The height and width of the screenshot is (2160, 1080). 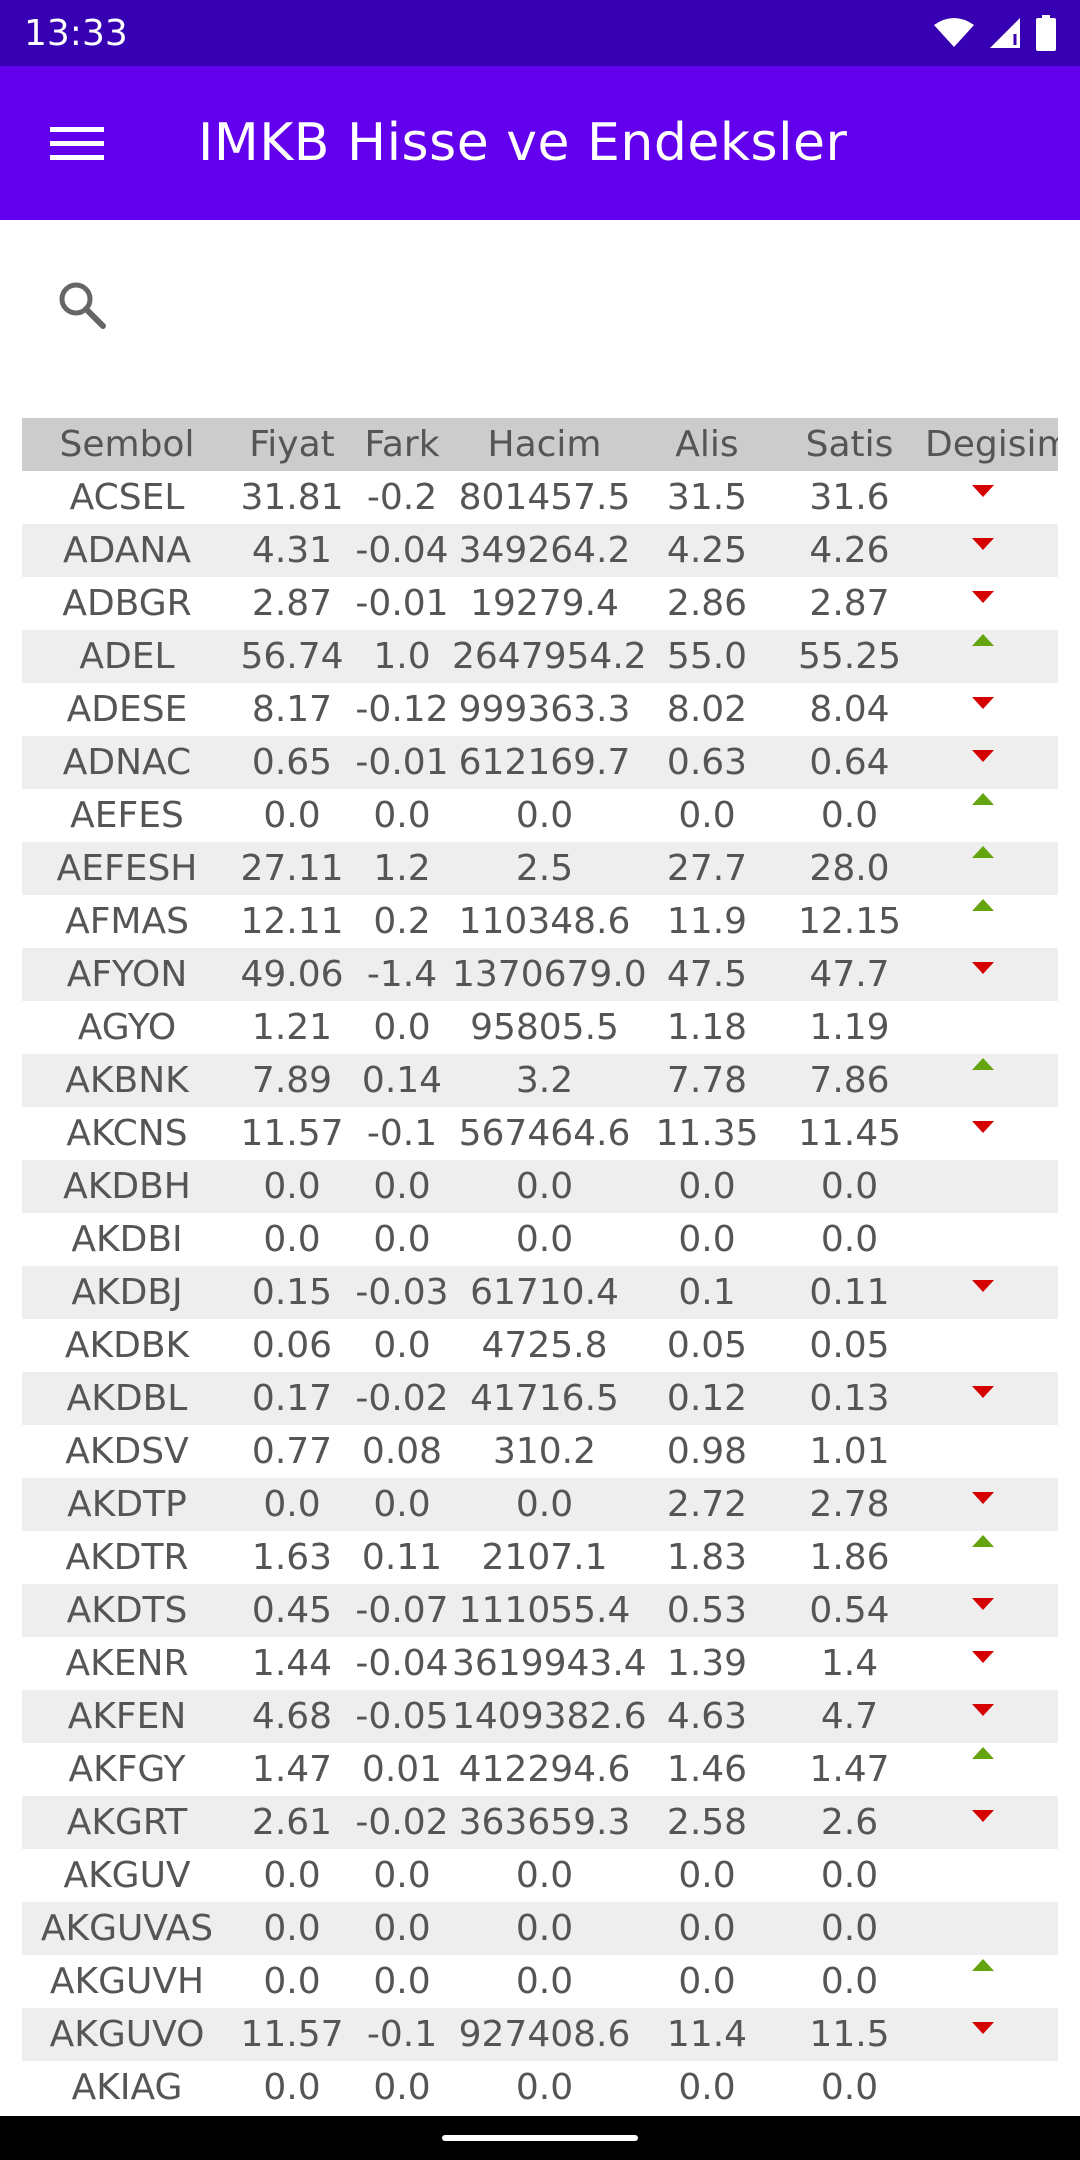 What do you see at coordinates (707, 444) in the screenshot?
I see `header-alis: Alis` at bounding box center [707, 444].